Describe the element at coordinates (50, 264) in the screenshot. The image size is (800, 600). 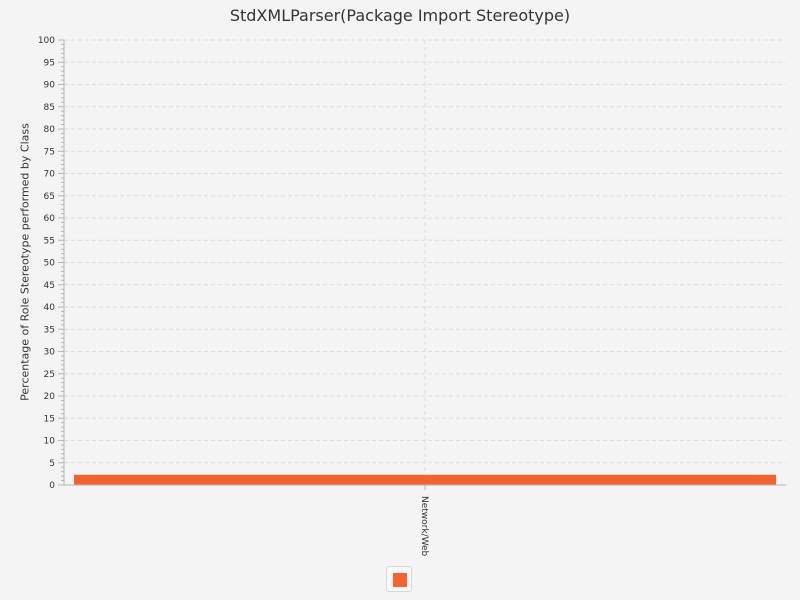
I see `y-tick-label: 50` at that location.